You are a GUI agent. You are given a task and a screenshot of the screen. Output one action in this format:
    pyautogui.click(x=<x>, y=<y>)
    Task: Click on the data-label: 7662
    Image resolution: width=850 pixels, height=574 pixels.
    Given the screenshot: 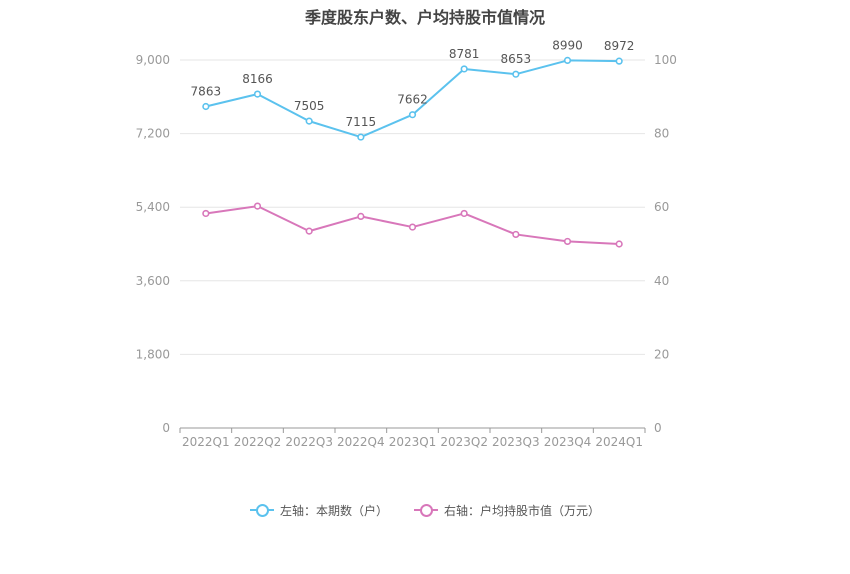 What is the action you would take?
    pyautogui.click(x=412, y=100)
    